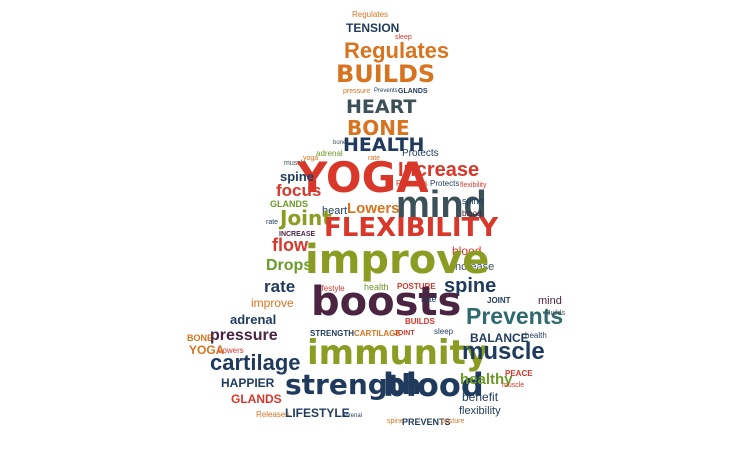  What do you see at coordinates (248, 383) in the screenshot?
I see `word: HAPPIER` at bounding box center [248, 383].